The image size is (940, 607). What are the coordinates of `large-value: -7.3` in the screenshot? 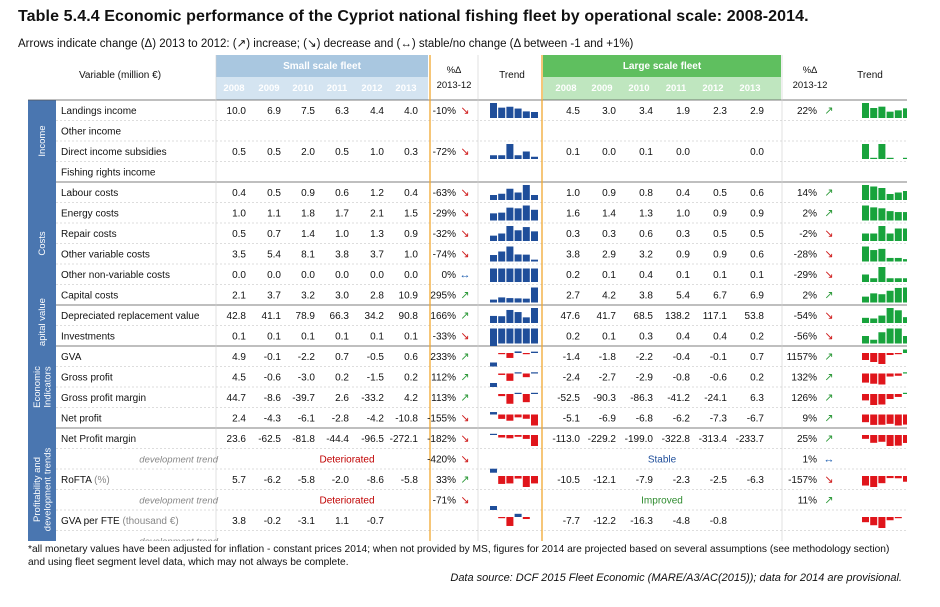 It's located at (719, 419).